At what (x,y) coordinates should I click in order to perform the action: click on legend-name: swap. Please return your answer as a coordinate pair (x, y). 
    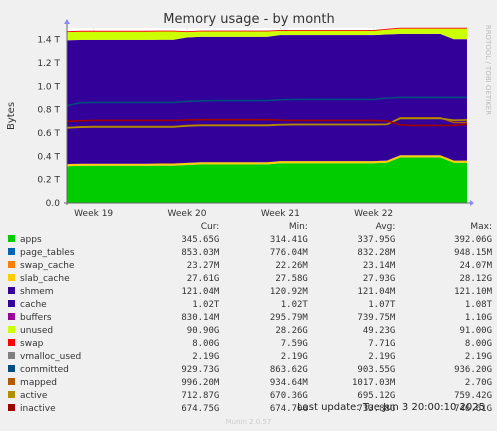
    Looking at the image, I should click on (32, 343).